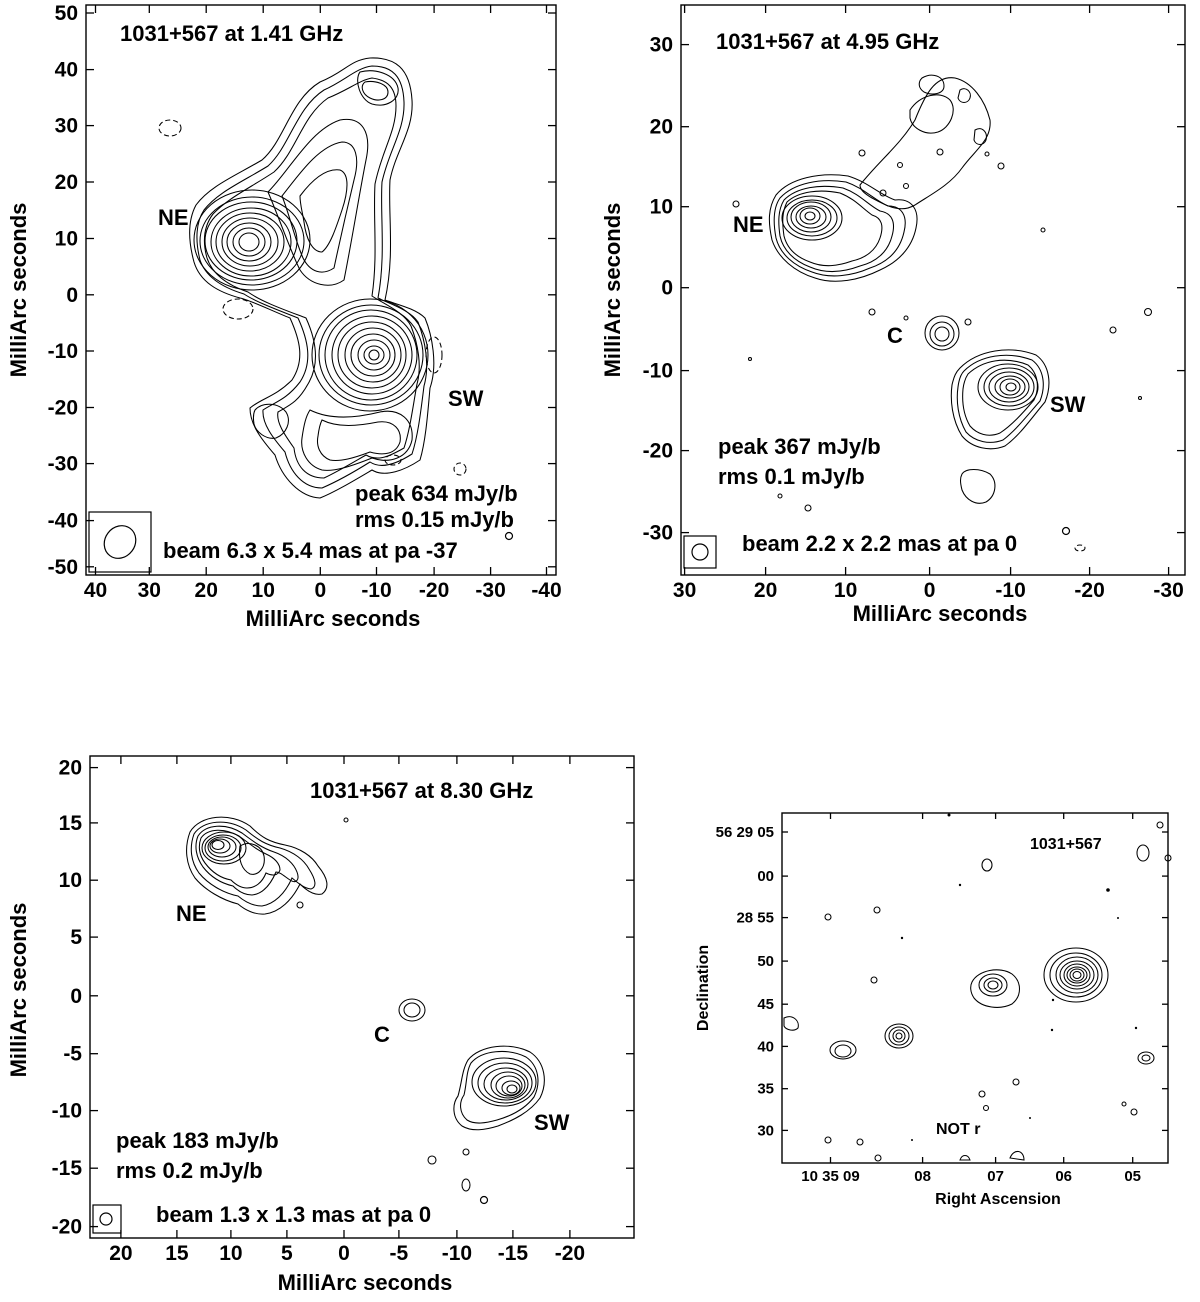 The height and width of the screenshot is (1302, 1200). What do you see at coordinates (765, 1004) in the screenshot?
I see `y-tick-label: 45` at bounding box center [765, 1004].